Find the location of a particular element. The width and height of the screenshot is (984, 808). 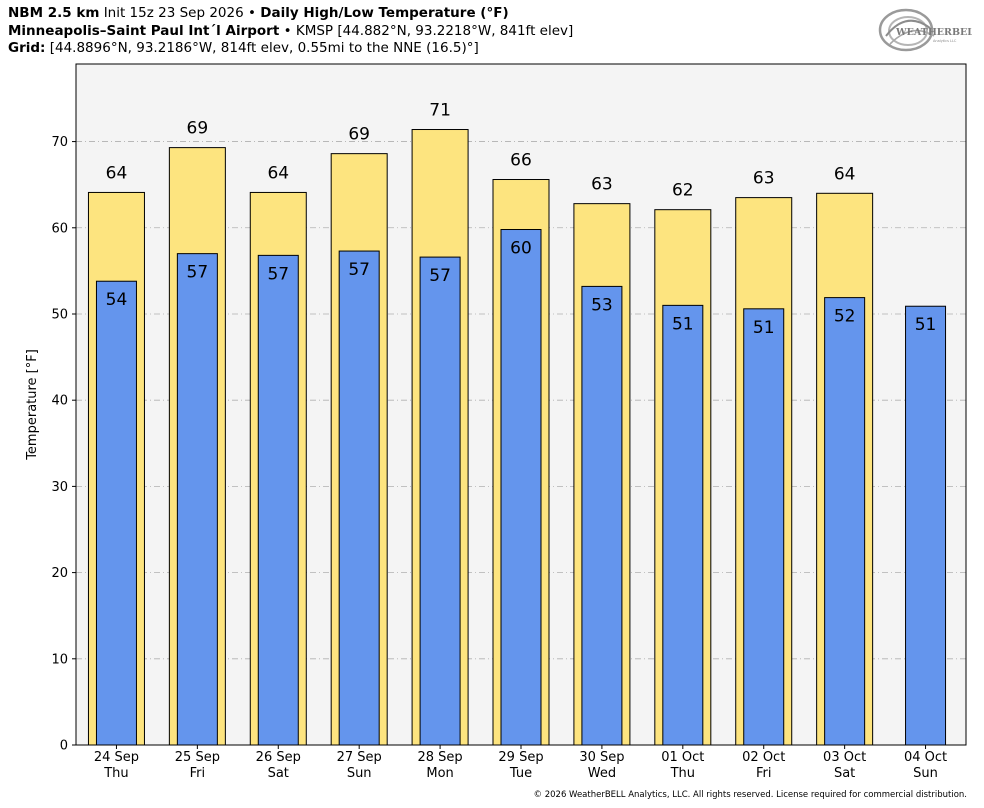

logo-subtext: Analytics LLC is located at coordinates (945, 41).